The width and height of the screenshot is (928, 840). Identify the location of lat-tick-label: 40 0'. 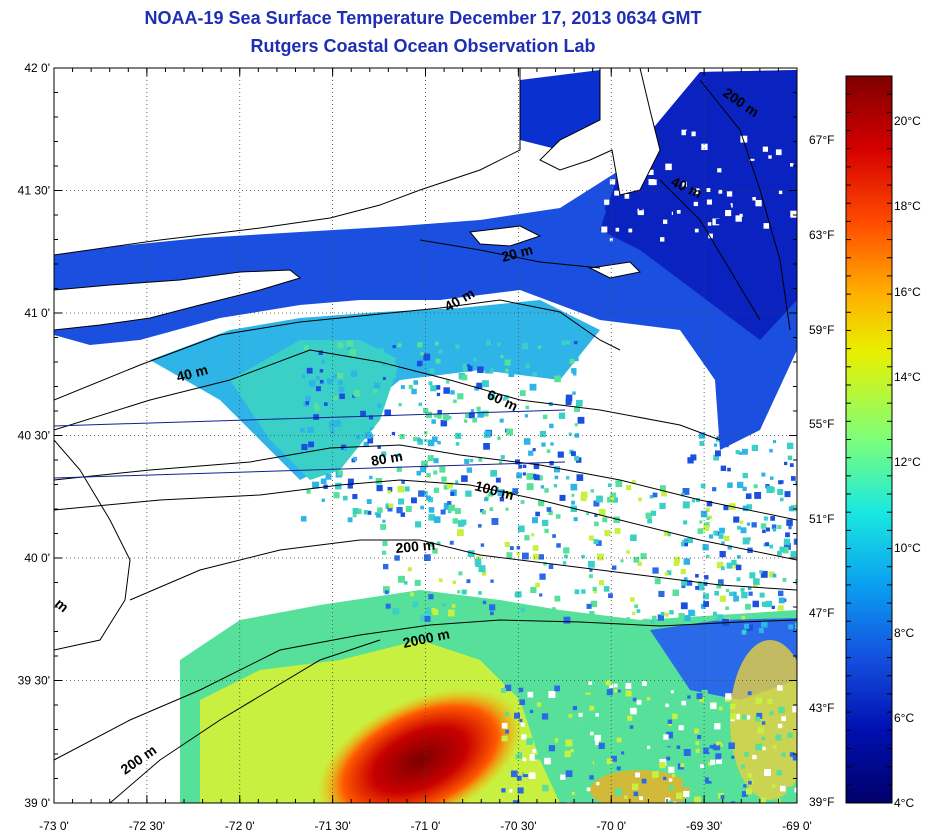
(37, 558).